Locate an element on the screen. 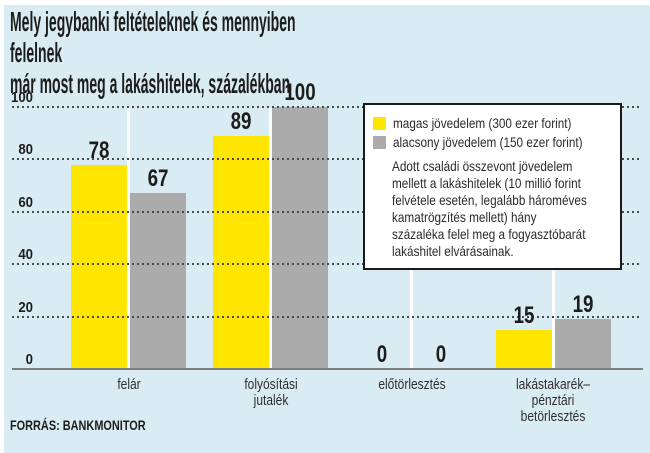 The image size is (650, 453). legend-item-label: alacsony jövedelem (150 ezer forint) is located at coordinates (488, 142).